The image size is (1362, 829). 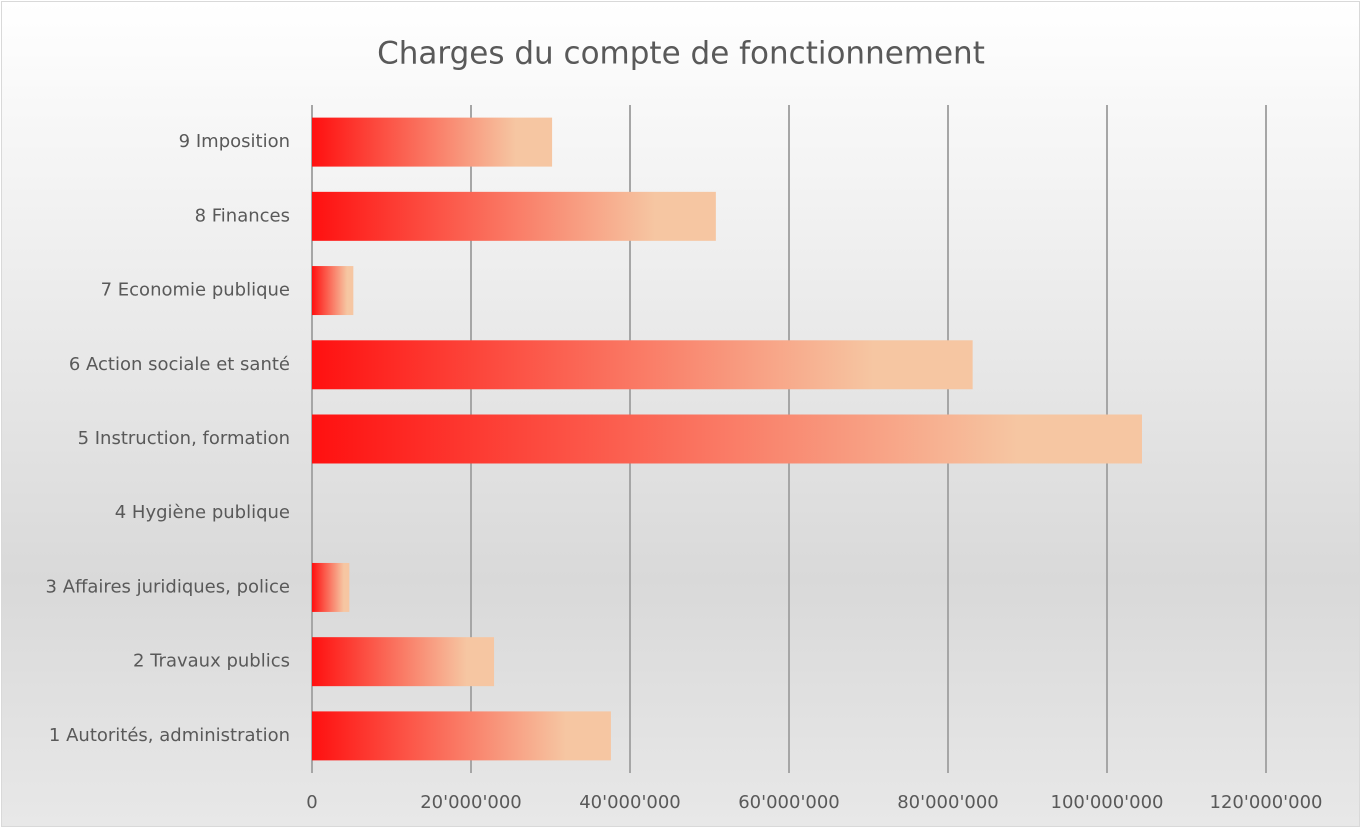 I want to click on x-tick-label: 40'000'000, so click(x=630, y=802).